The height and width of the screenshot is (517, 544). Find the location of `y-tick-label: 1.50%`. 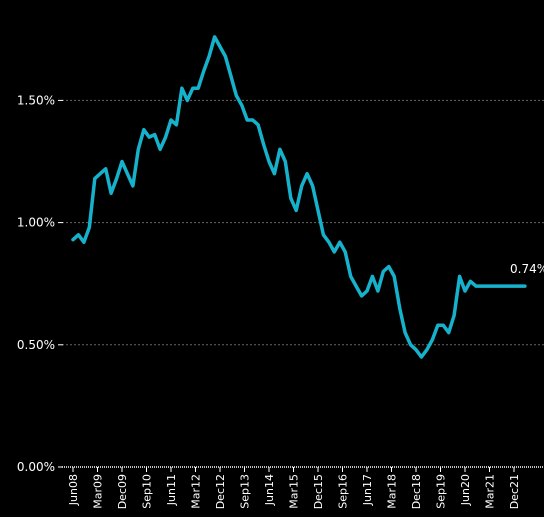

y-tick-label: 1.50% is located at coordinates (36, 100).